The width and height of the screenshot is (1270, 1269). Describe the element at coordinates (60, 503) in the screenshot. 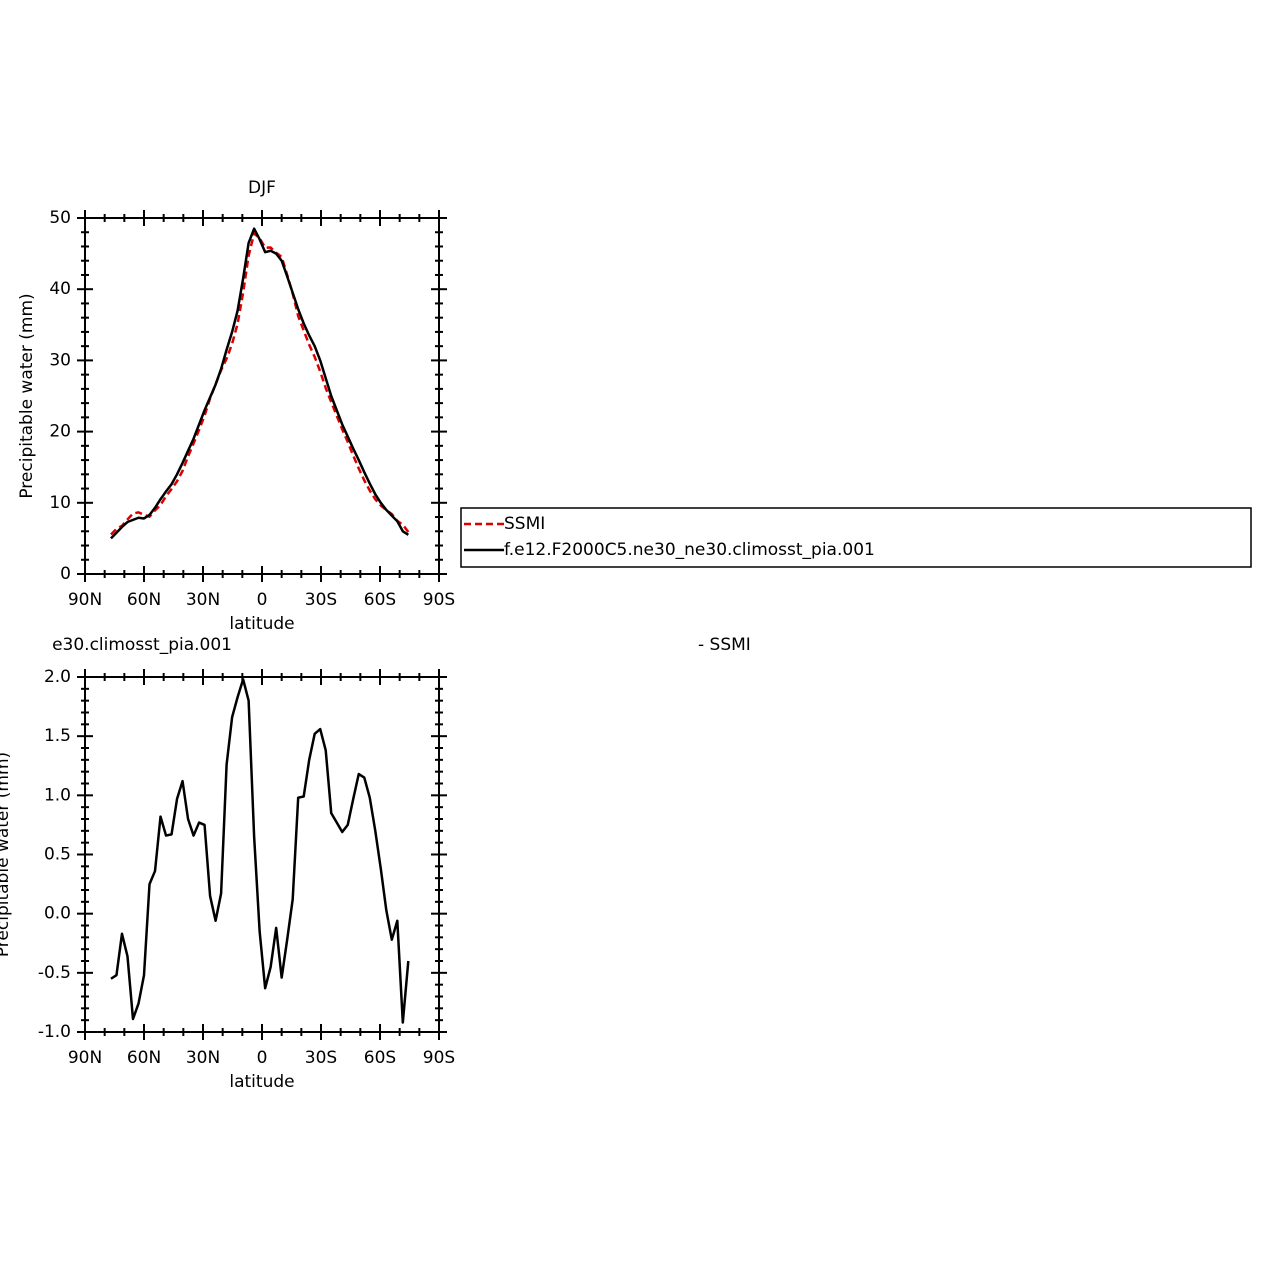

I see `y-tick-label: 10` at that location.